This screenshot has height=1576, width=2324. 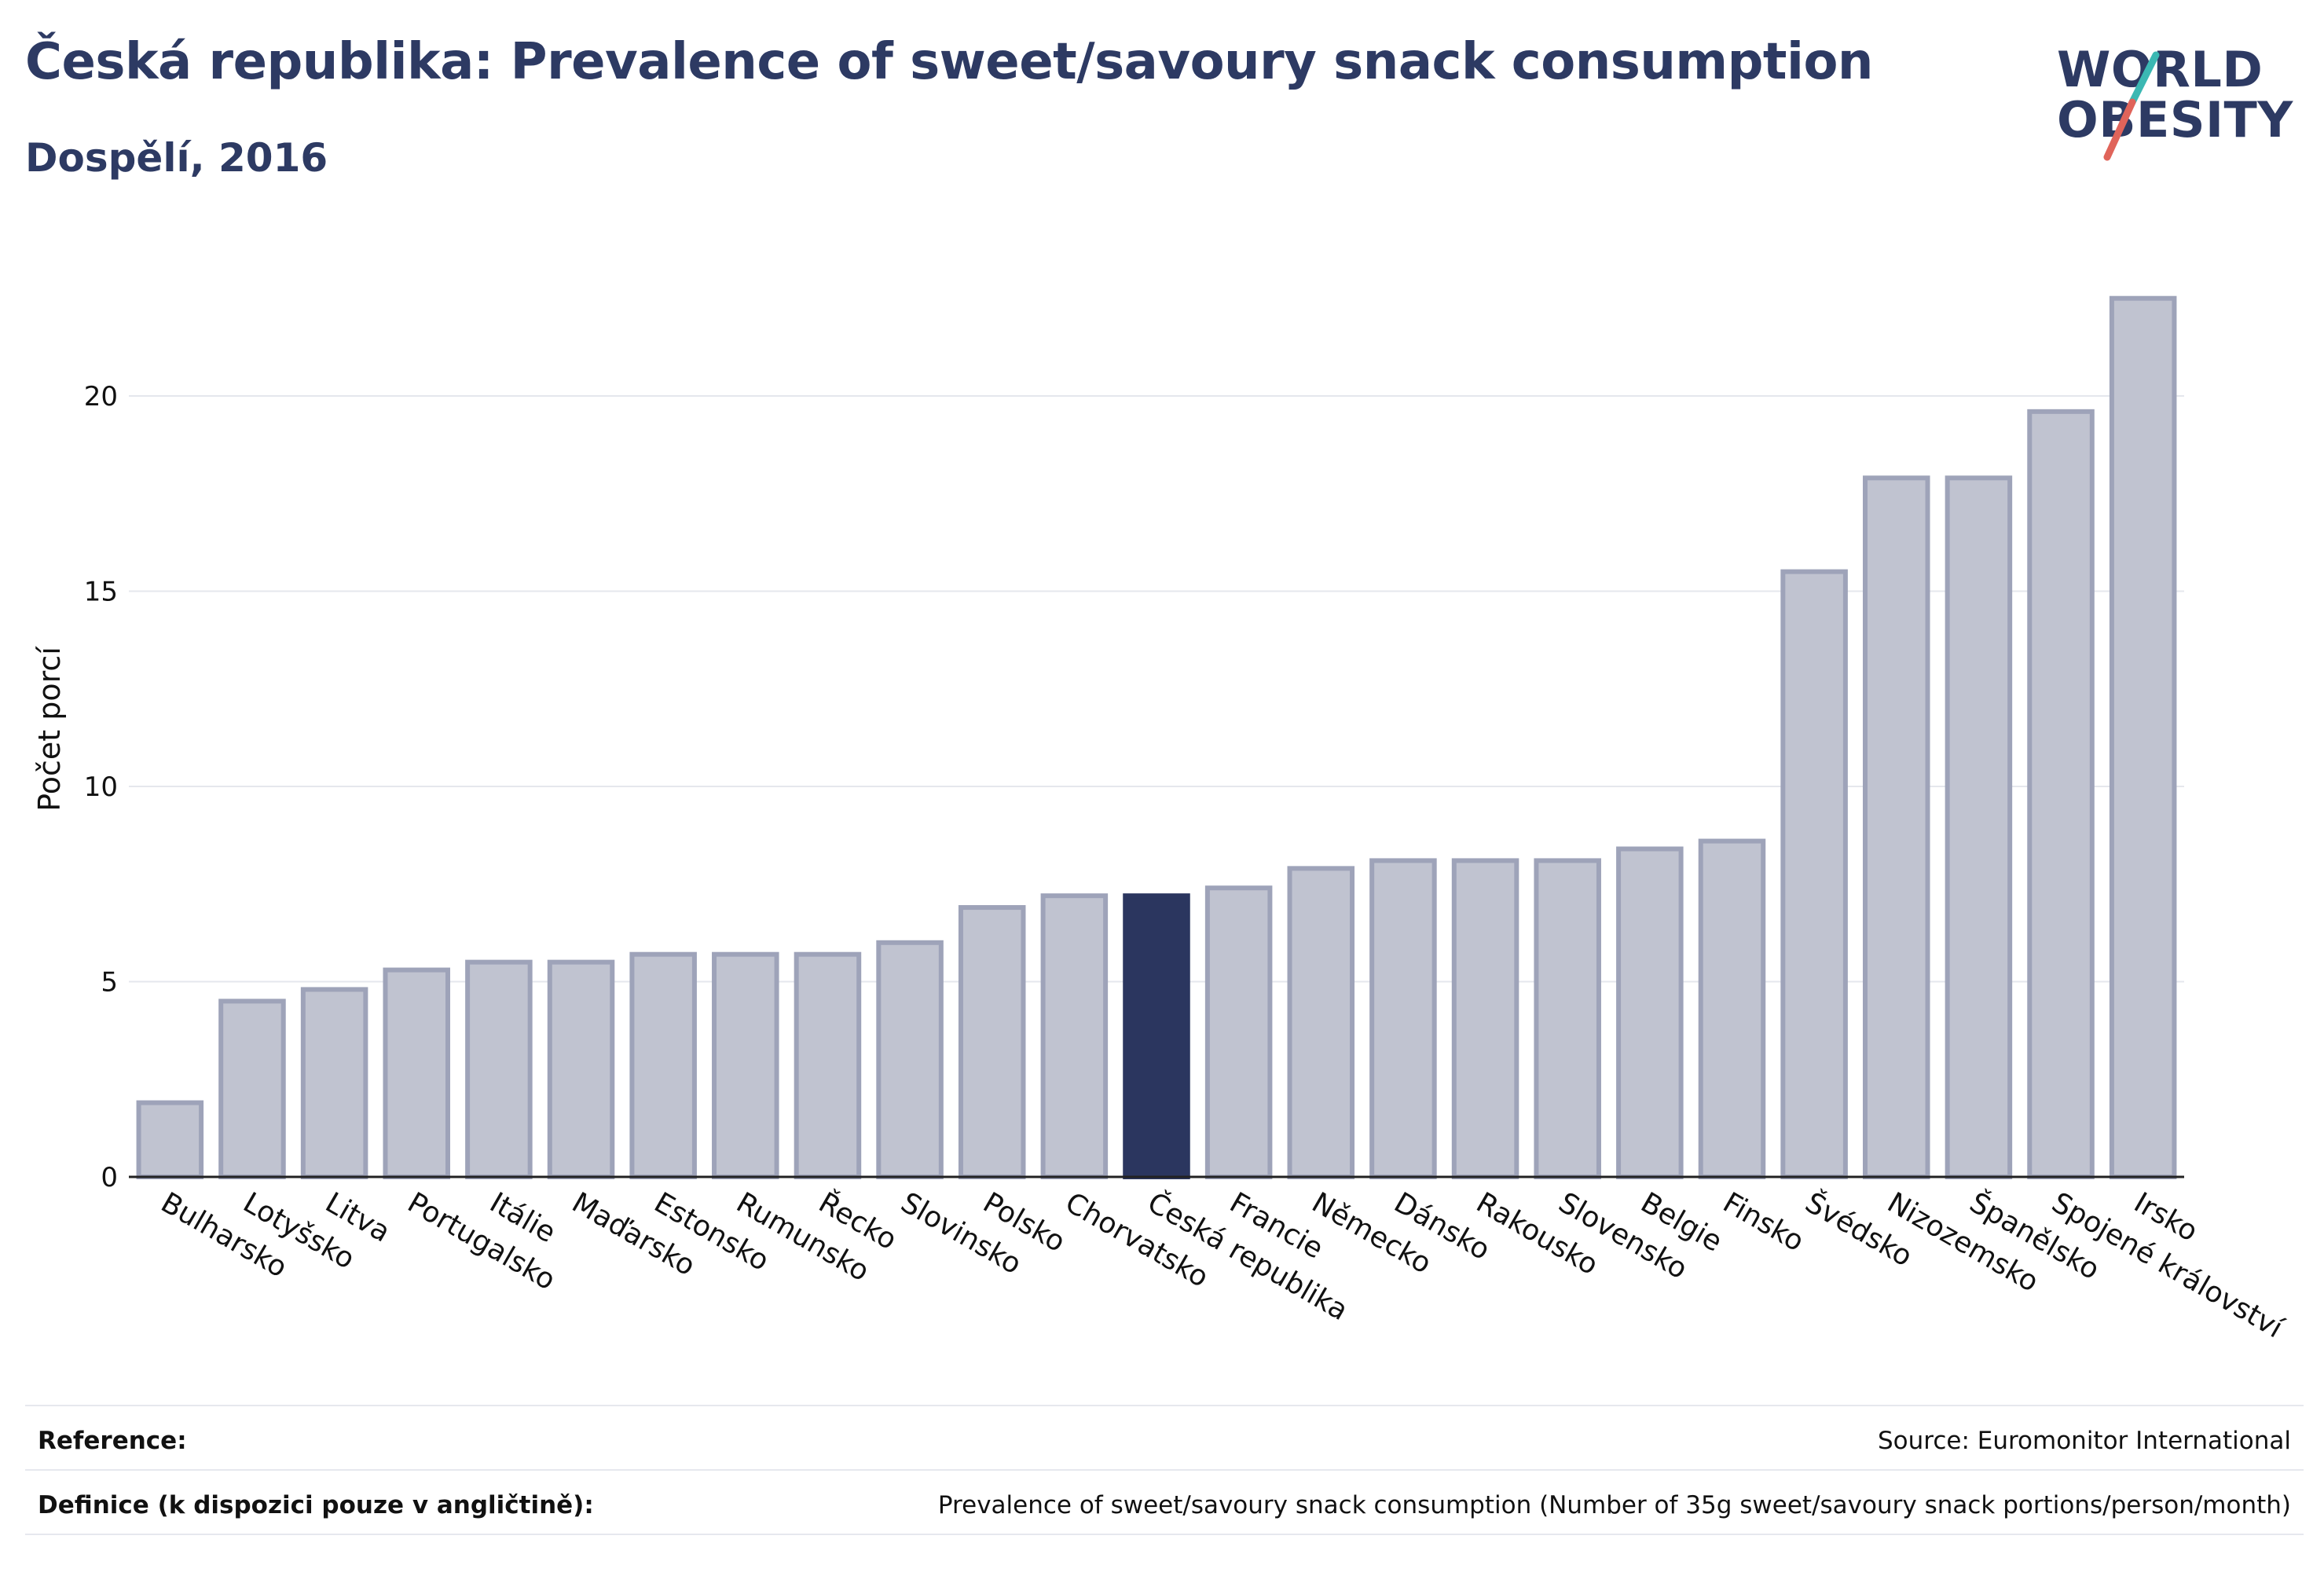 What do you see at coordinates (1763, 1222) in the screenshot?
I see `x-tick-label: Finsko` at bounding box center [1763, 1222].